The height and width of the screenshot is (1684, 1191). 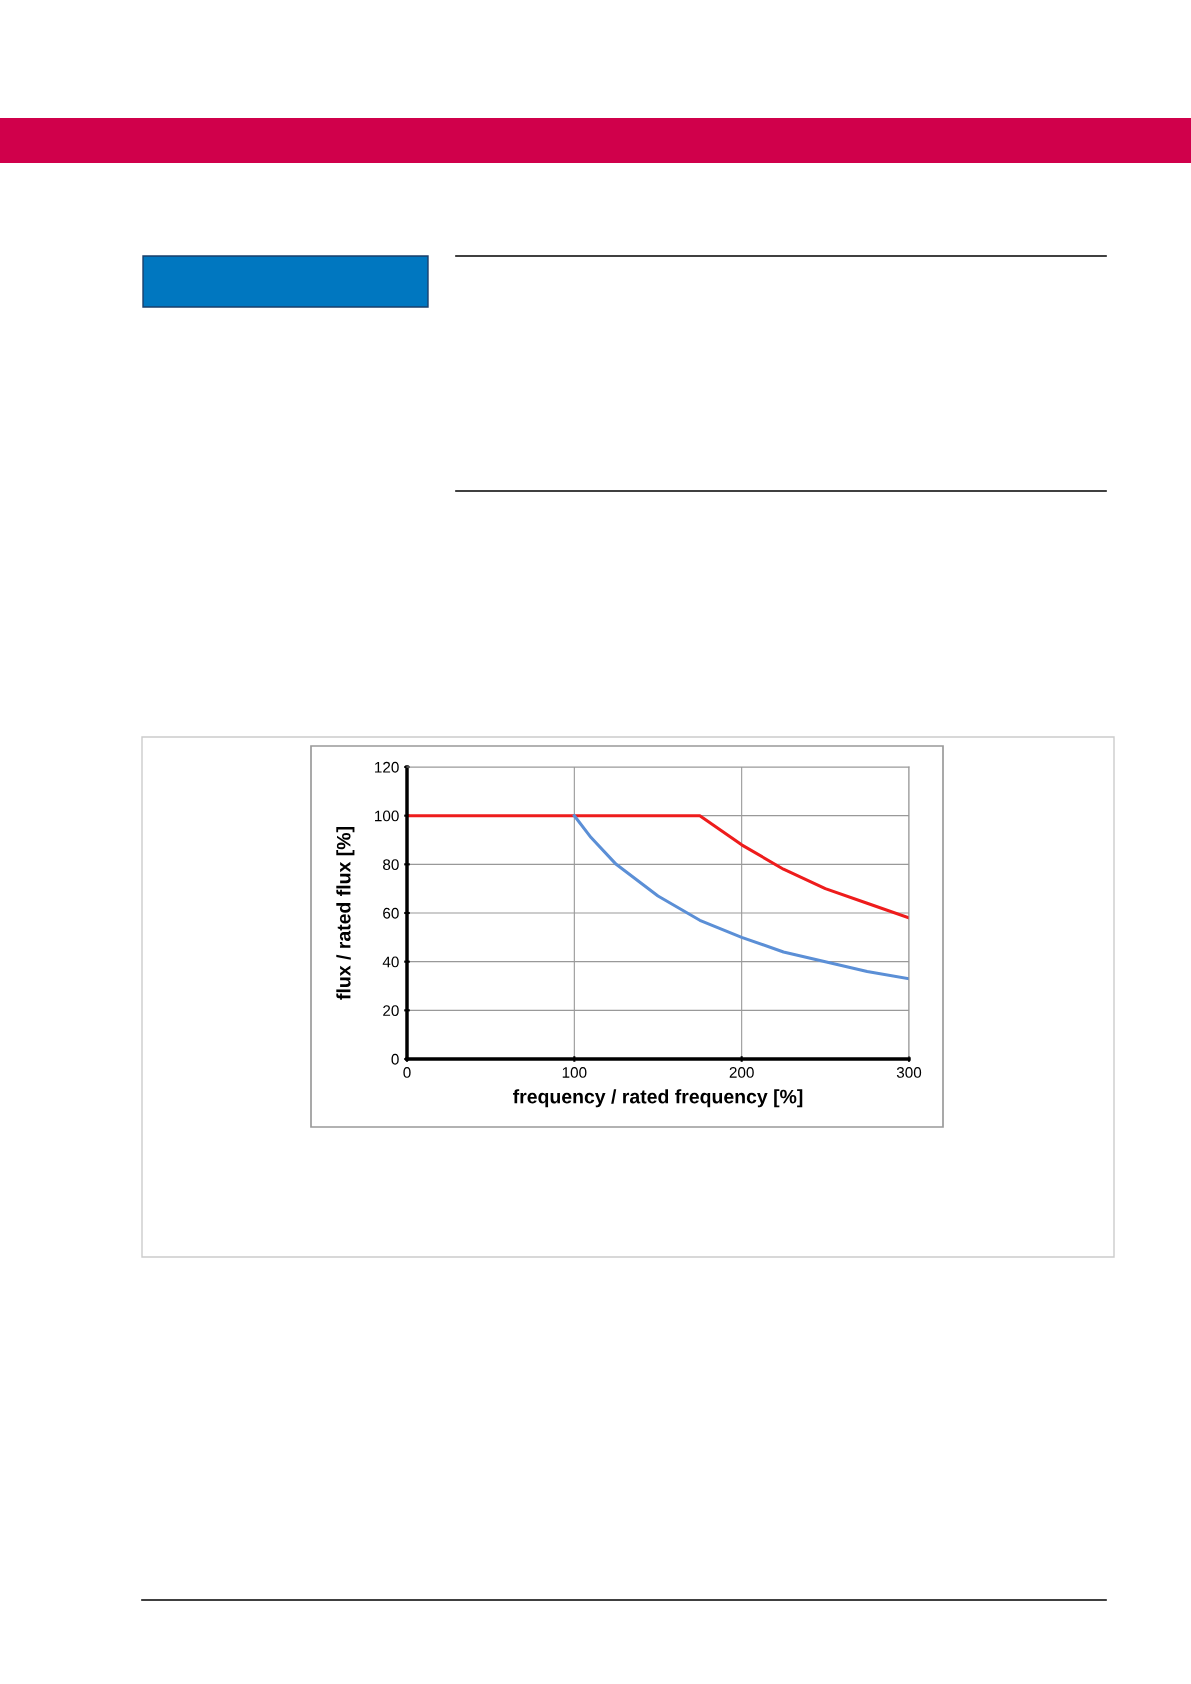 What do you see at coordinates (390, 962) in the screenshot?
I see `y-tick-label: 40` at bounding box center [390, 962].